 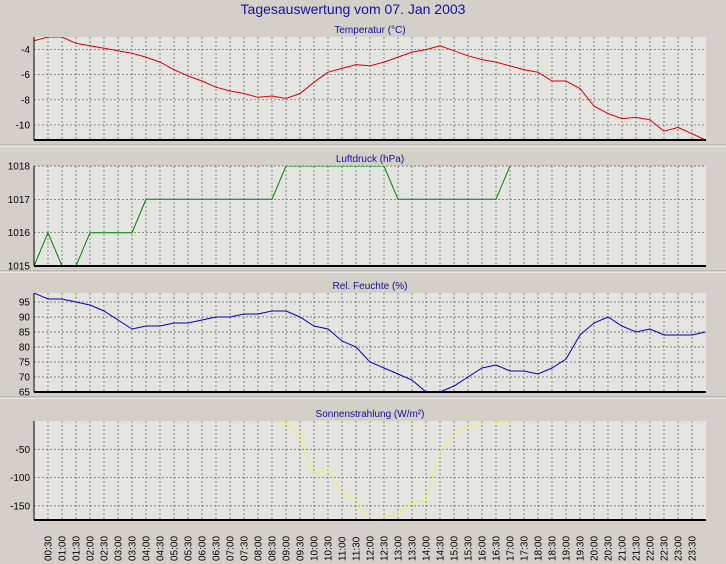 I want to click on chart-title: Tagesauswertung vom 07. Jan 2003, so click(x=353, y=9).